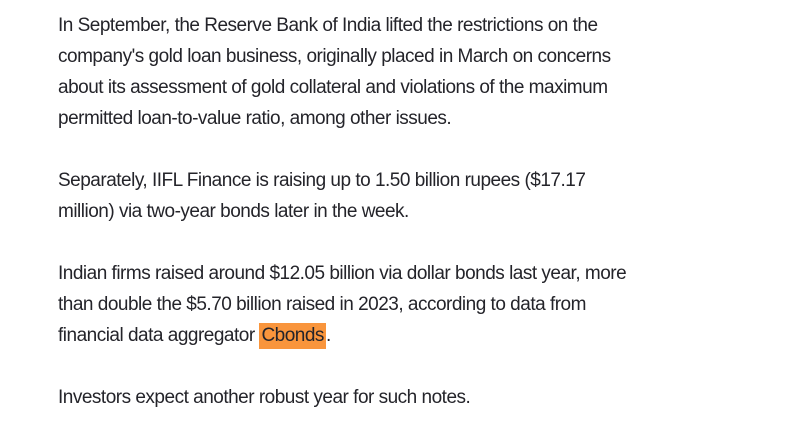 The width and height of the screenshot is (790, 424). Describe the element at coordinates (292, 336) in the screenshot. I see `search-highlight-cbonds: Cbonds` at that location.